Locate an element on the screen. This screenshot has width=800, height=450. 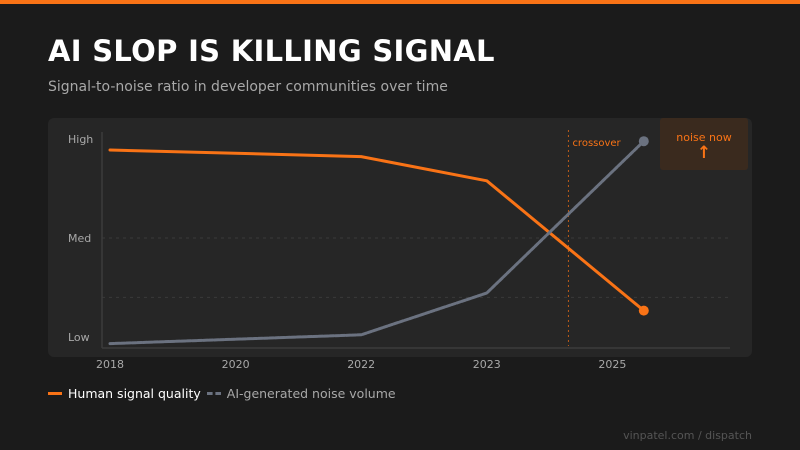
y-tick-label: Med is located at coordinates (79, 238).